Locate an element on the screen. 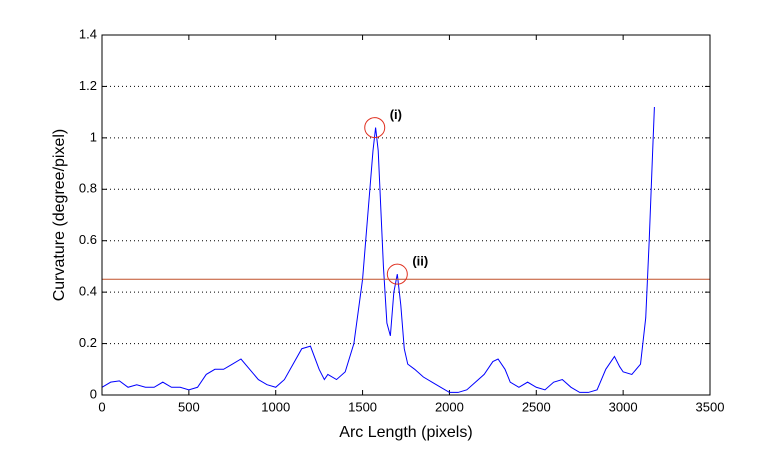 The height and width of the screenshot is (472, 783). y-tick-label: 1.2 is located at coordinates (88, 85).